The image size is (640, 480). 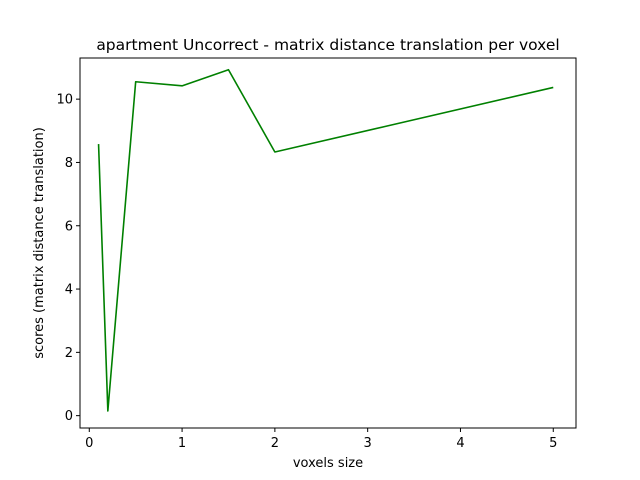 What do you see at coordinates (368, 443) in the screenshot?
I see `x-tick-label: 3` at bounding box center [368, 443].